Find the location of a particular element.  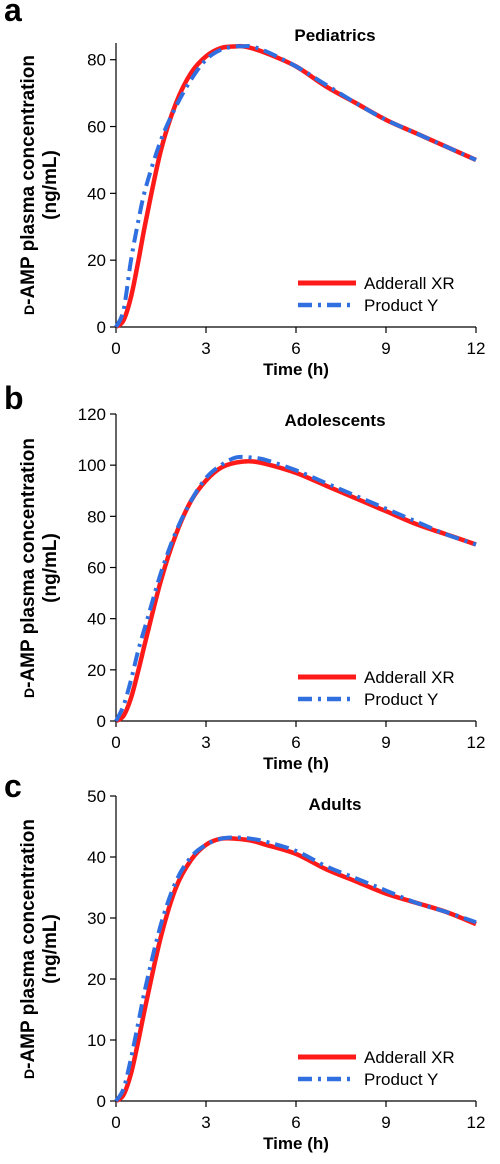

panel-letter: c is located at coordinates (13, 786).